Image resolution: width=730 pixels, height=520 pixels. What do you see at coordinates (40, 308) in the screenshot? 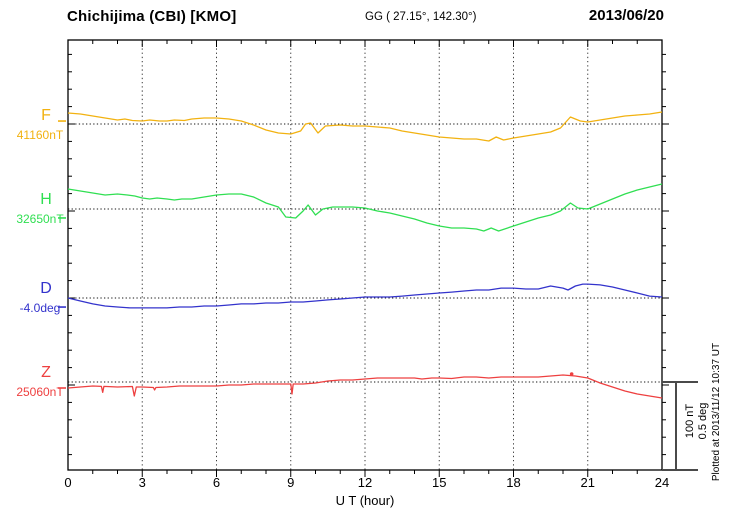
I see `trace-reference-d: -4.0deg` at bounding box center [40, 308].